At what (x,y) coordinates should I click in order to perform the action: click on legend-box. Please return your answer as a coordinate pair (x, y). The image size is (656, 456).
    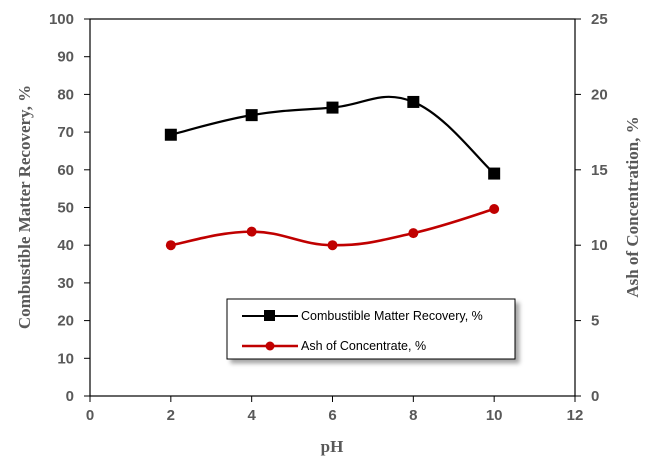
    Looking at the image, I should click on (371, 329).